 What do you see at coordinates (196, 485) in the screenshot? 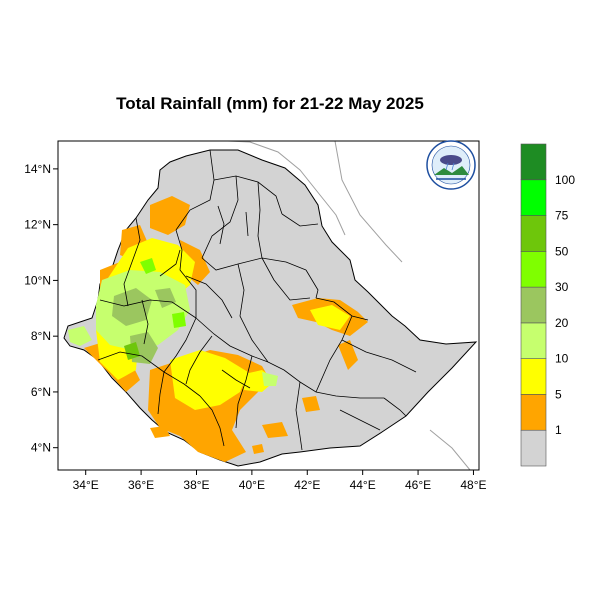
I see `longitude-tick-label: 38°E` at bounding box center [196, 485].